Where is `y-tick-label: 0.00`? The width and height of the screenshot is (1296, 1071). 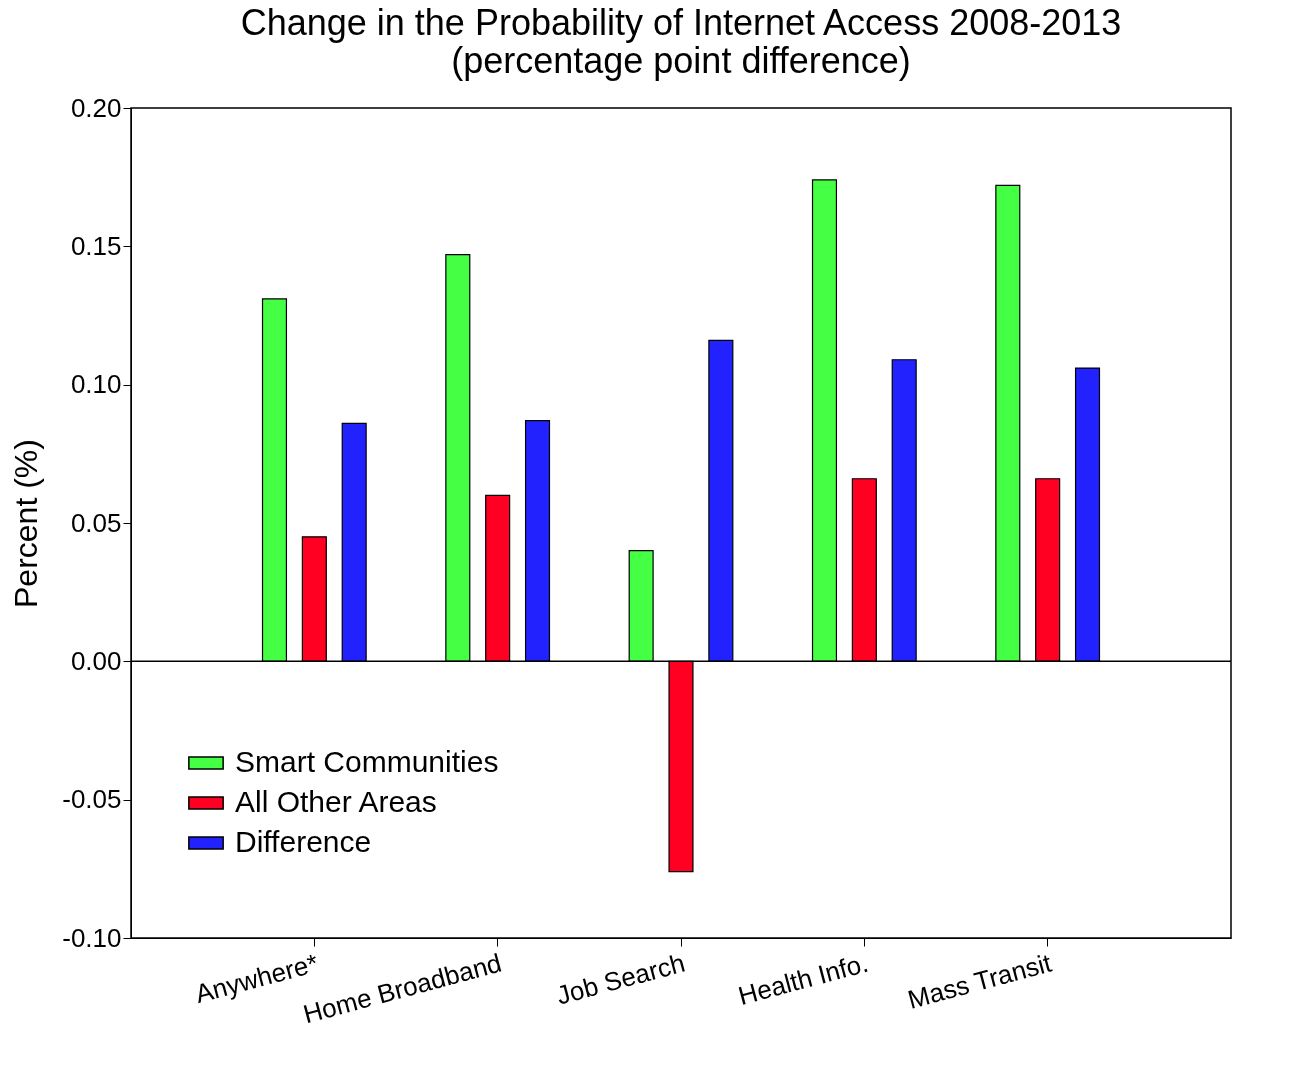
y-tick-label: 0.00 is located at coordinates (96, 660).